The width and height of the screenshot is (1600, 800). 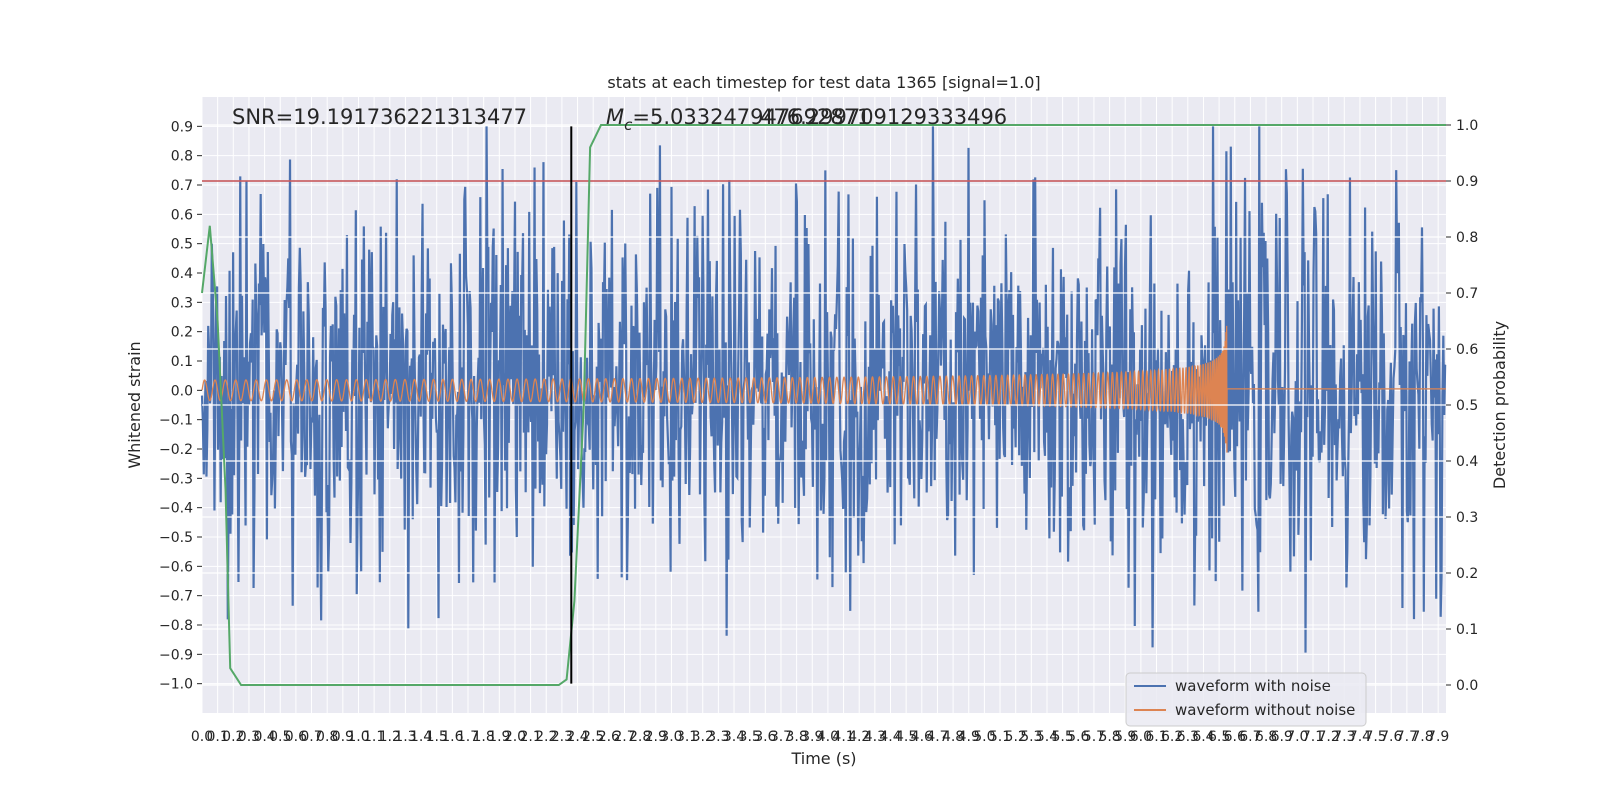 I want to click on x-tick-label: 1.6, so click(x=452, y=737).